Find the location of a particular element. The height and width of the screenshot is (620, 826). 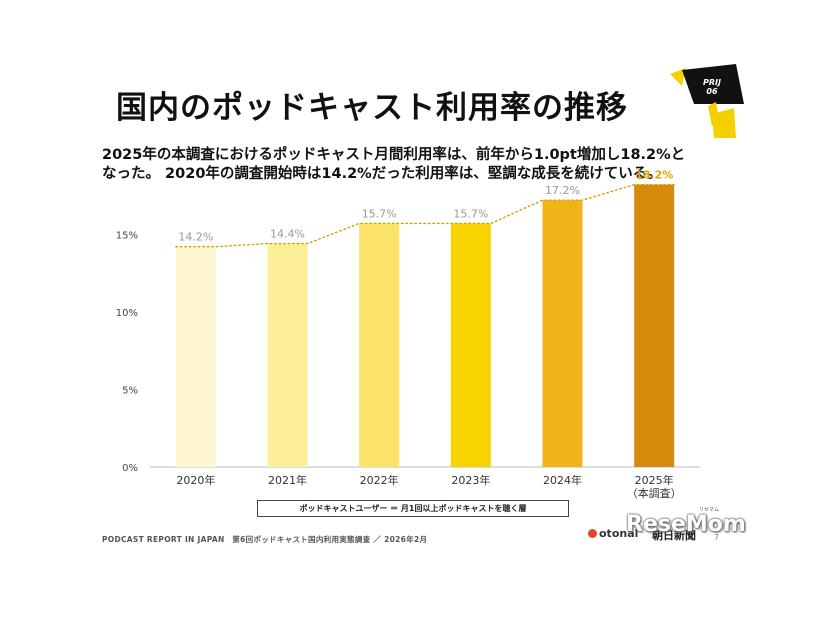

y-tick-label: 0% is located at coordinates (130, 468).